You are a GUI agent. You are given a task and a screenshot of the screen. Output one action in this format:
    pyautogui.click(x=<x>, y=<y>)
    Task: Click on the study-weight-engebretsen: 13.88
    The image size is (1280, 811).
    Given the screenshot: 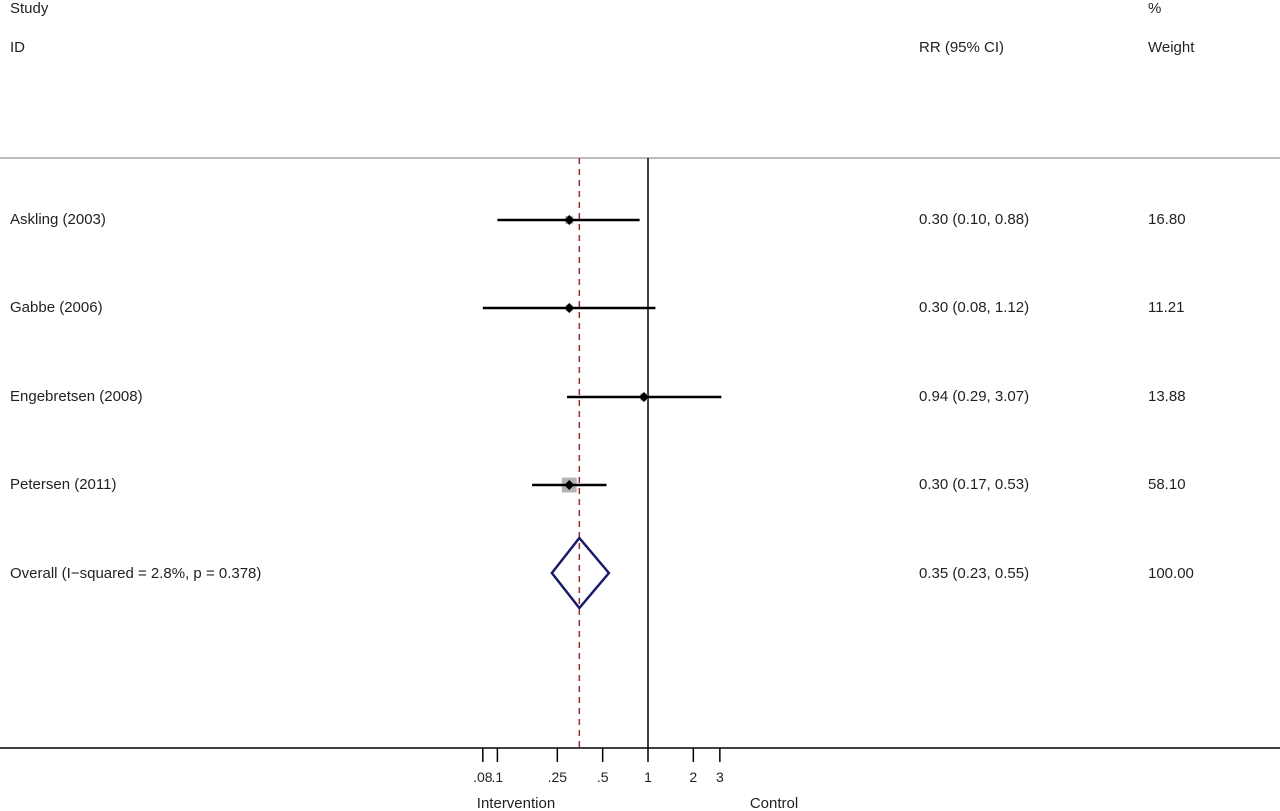 What is the action you would take?
    pyautogui.click(x=1167, y=396)
    